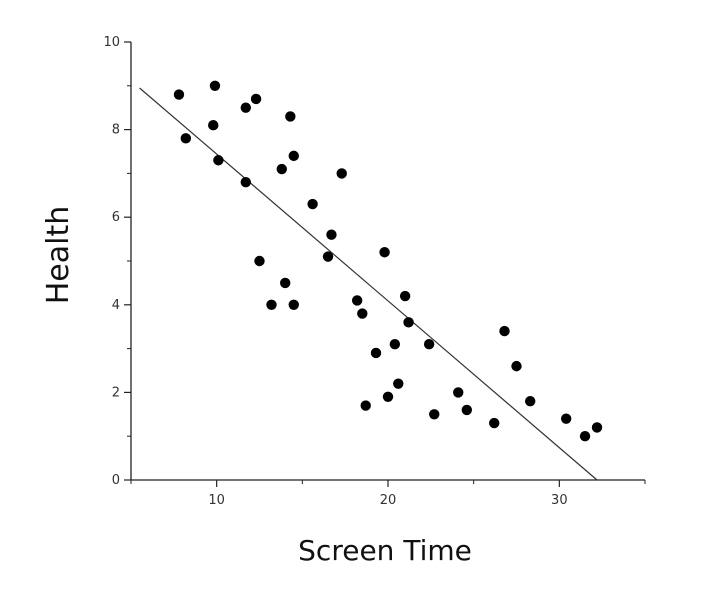 Image resolution: width=701 pixels, height=607 pixels. What do you see at coordinates (388, 500) in the screenshot?
I see `x-tick-label: 20` at bounding box center [388, 500].